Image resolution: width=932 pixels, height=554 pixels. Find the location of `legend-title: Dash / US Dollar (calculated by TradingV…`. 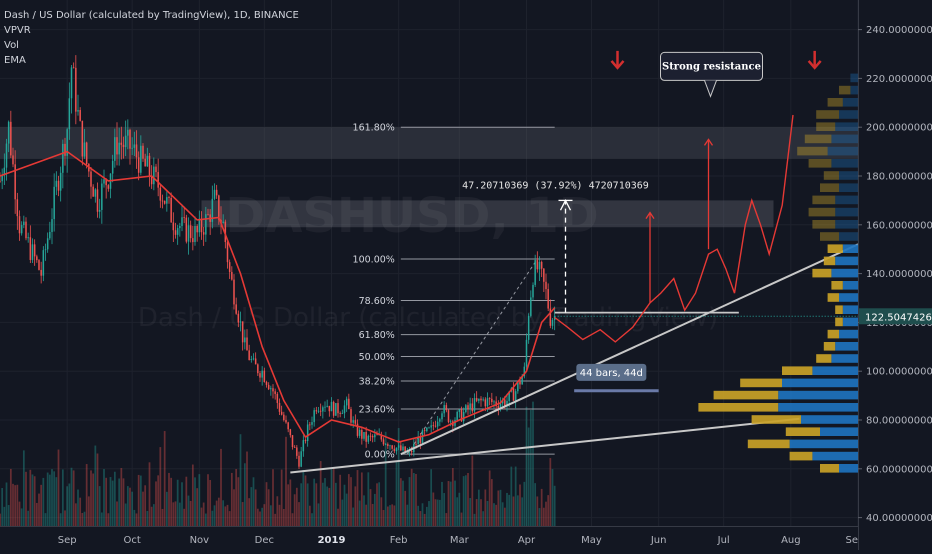

legend-title: Dash / US Dollar (calculated by TradingV… is located at coordinates (151, 15).